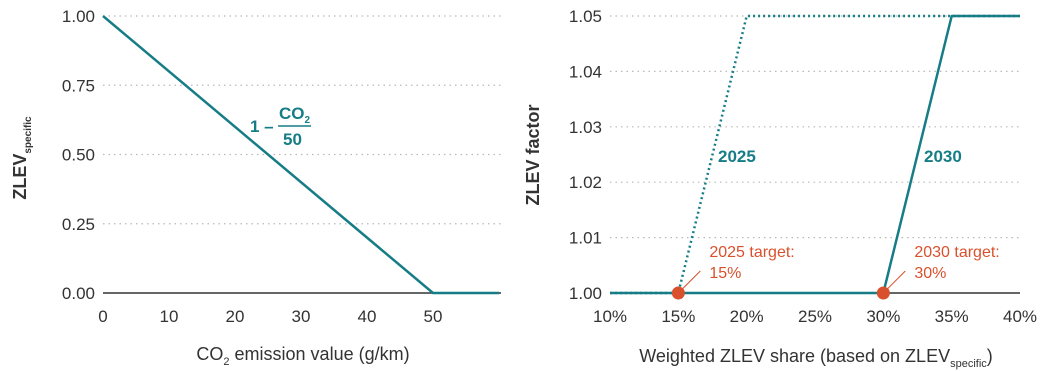  Describe the element at coordinates (585, 71) in the screenshot. I see `y-tick-label: 1.04` at that location.